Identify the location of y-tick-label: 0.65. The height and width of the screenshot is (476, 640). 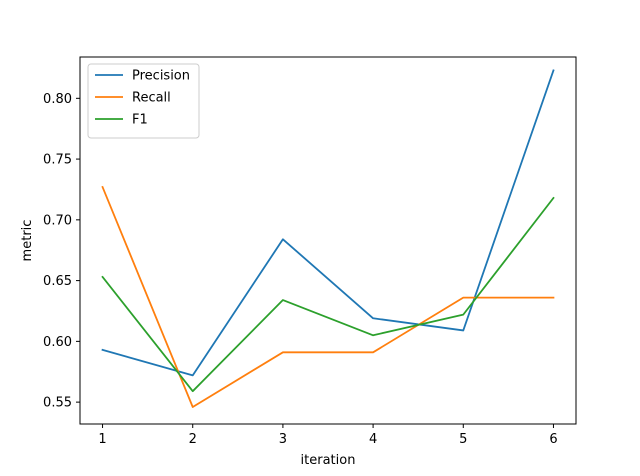
(57, 281).